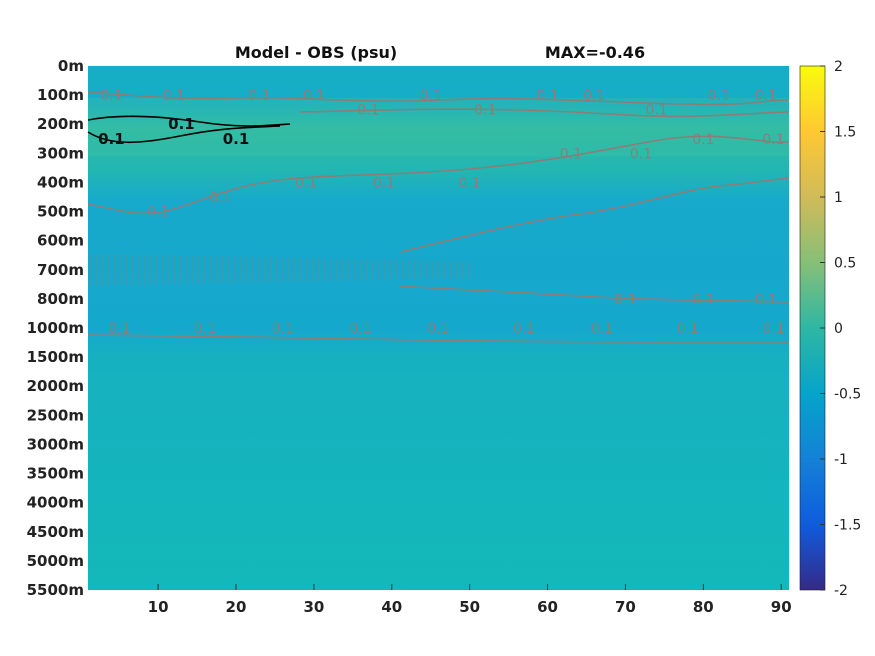  I want to click on x-tick-label: 80, so click(703, 607).